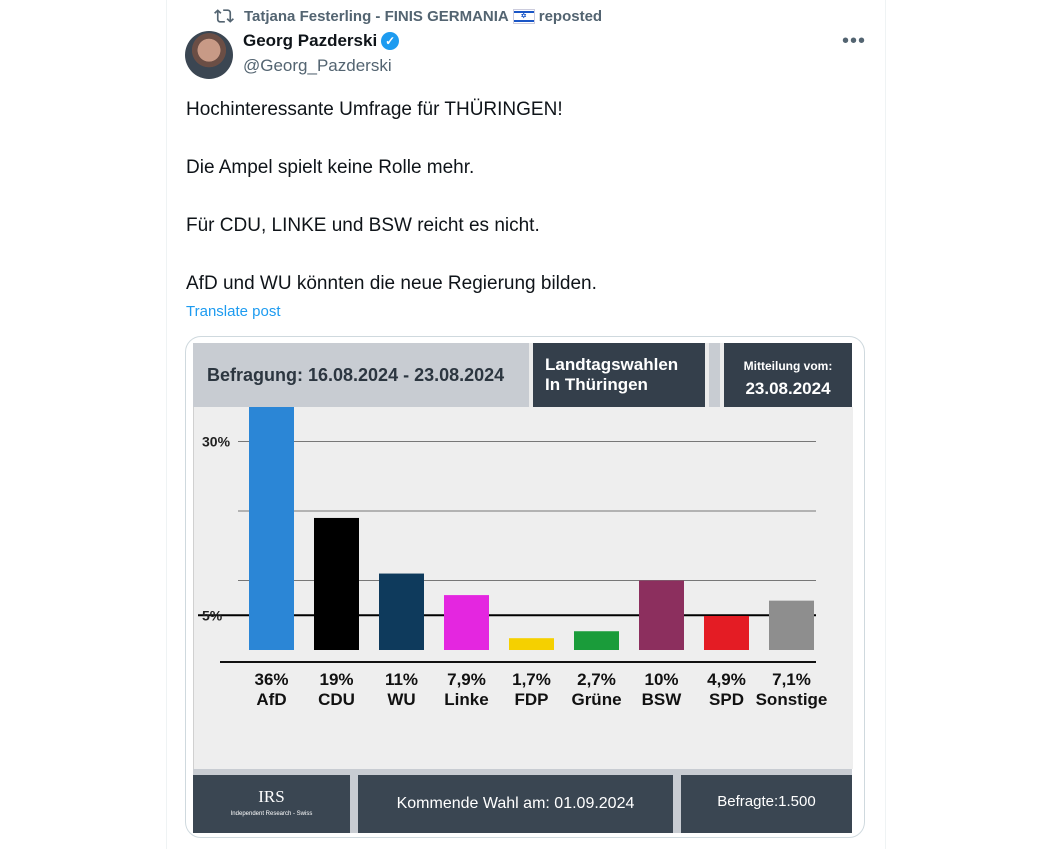 Image resolution: width=1050 pixels, height=849 pixels. I want to click on author-name-row: Georg Pazderski ✓, so click(321, 41).